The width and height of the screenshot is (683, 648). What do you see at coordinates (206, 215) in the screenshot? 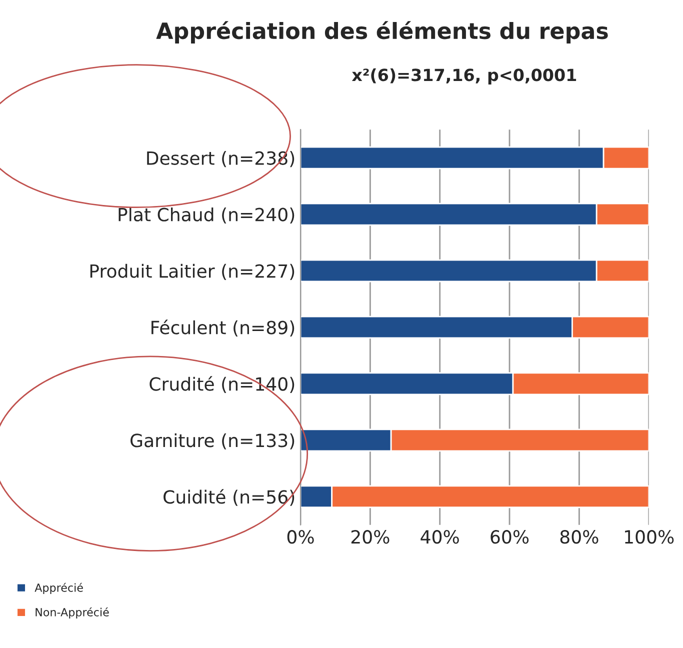
I see `y-tick-label: Plat Chaud (n=240)` at bounding box center [206, 215].